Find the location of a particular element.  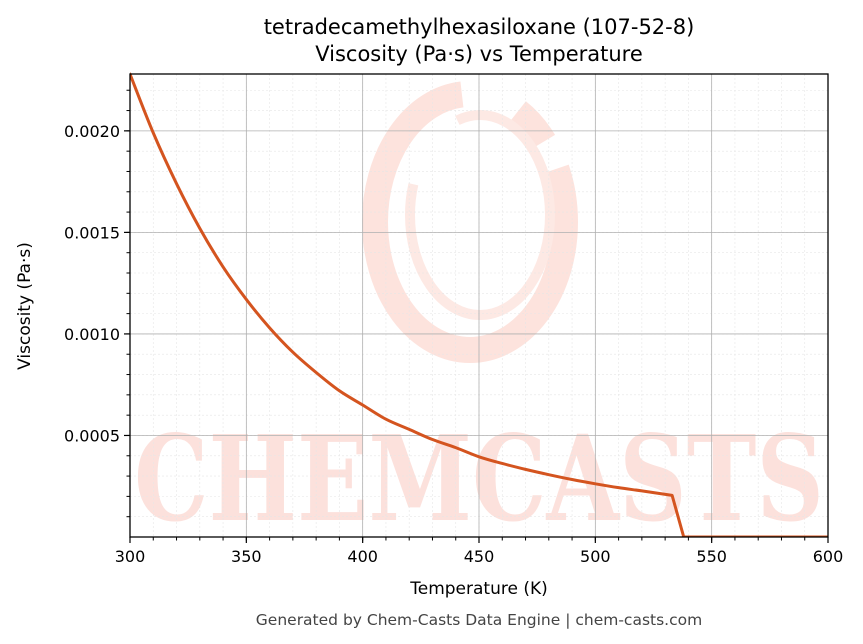

y-tick-label: 0.0015 is located at coordinates (92, 232).